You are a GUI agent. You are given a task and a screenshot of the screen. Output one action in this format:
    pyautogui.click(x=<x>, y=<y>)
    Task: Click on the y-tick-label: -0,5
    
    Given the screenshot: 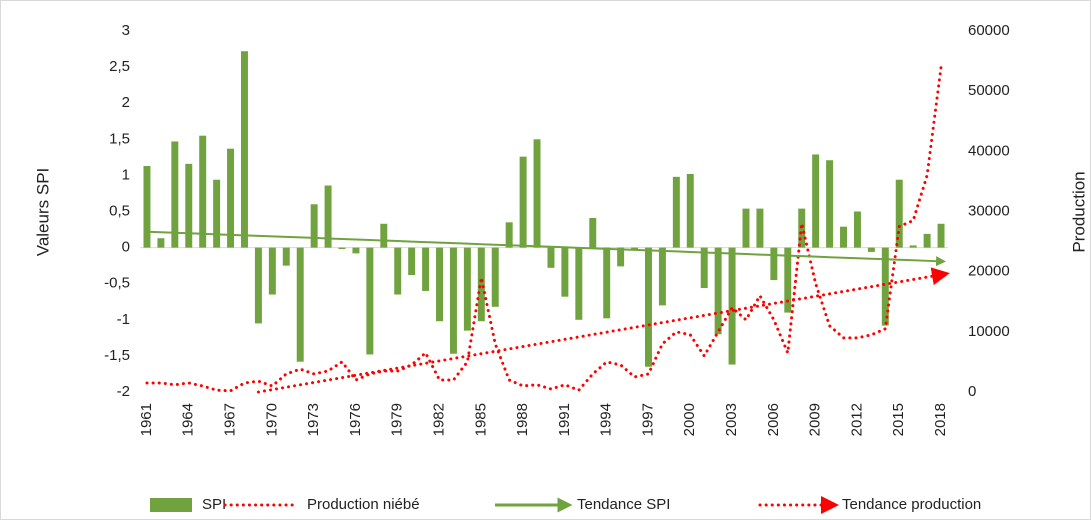 What is the action you would take?
    pyautogui.click(x=117, y=283)
    